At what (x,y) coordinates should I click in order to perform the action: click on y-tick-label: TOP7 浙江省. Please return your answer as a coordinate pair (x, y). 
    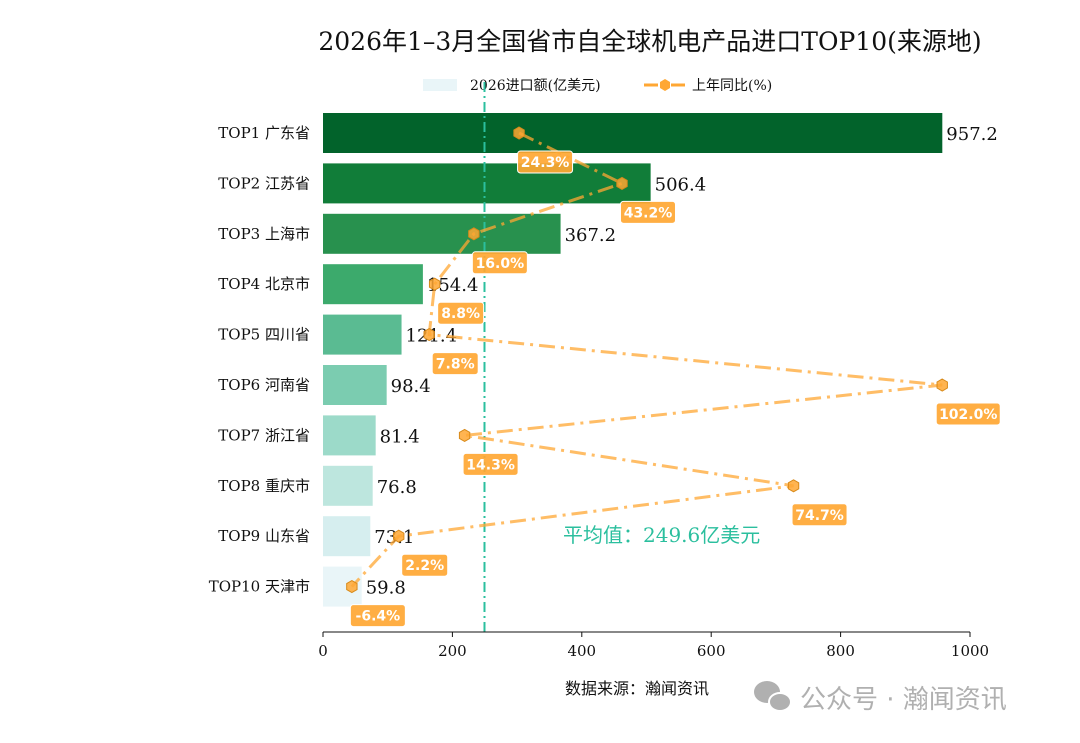
    Looking at the image, I should click on (264, 435).